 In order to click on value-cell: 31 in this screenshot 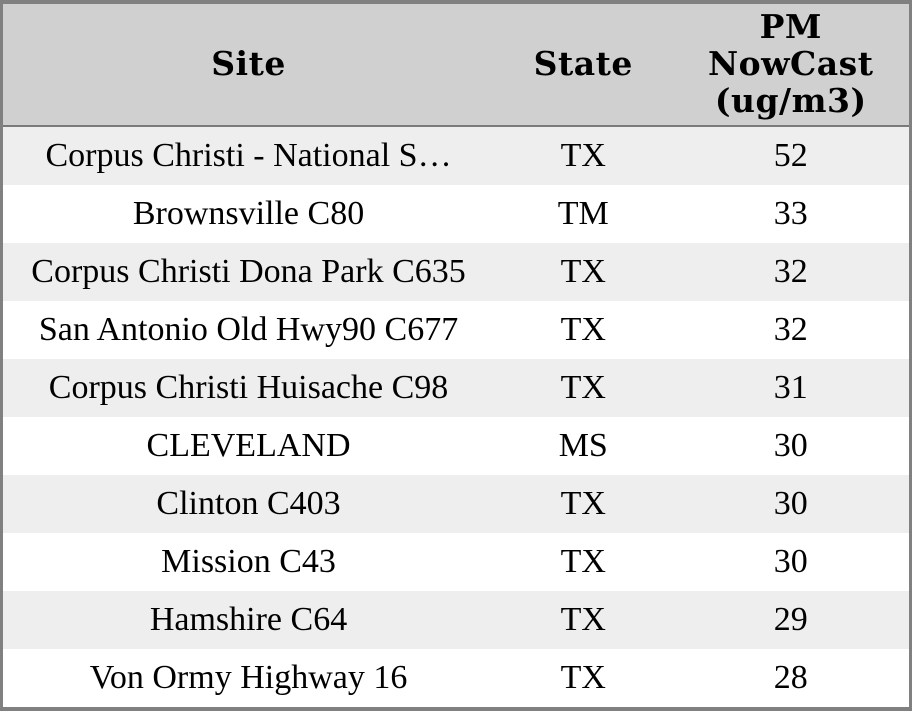, I will do `click(790, 387)`.